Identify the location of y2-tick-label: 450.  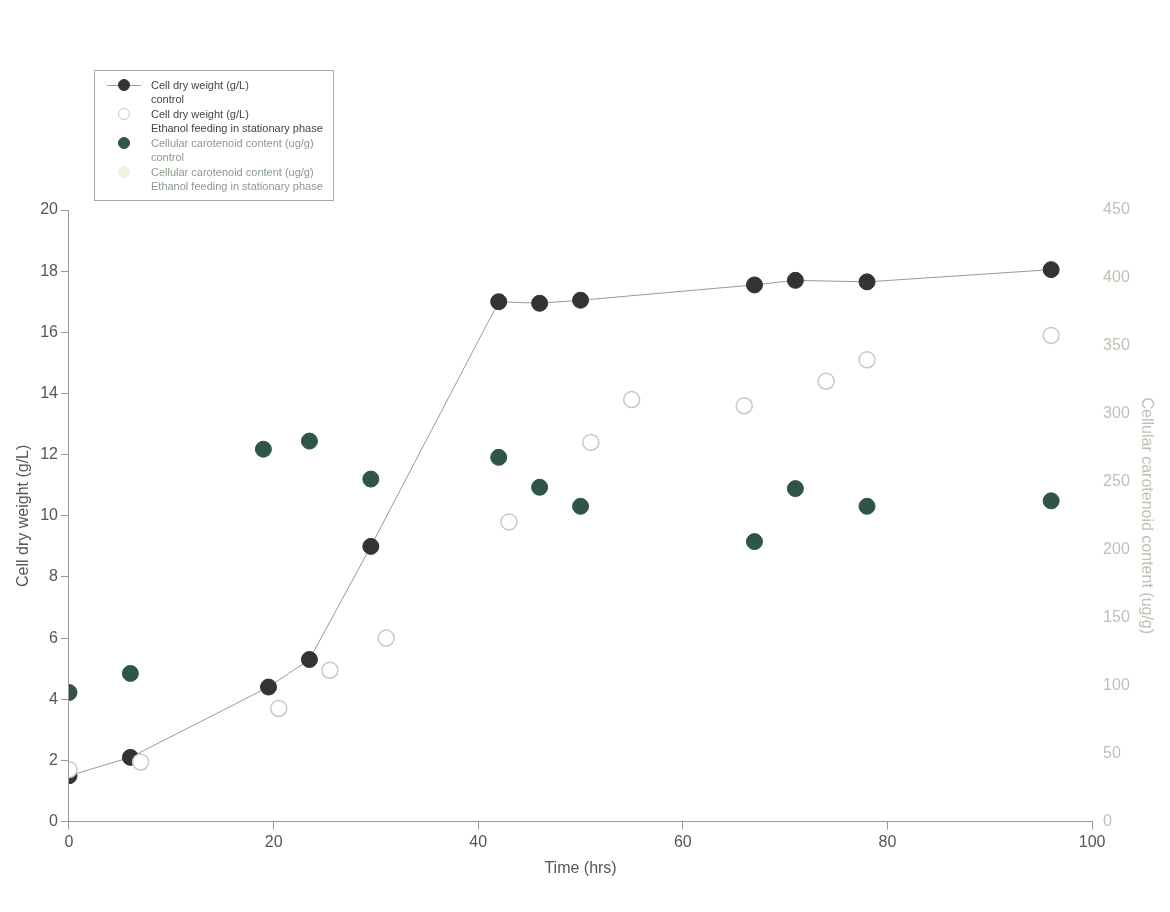
(1116, 209).